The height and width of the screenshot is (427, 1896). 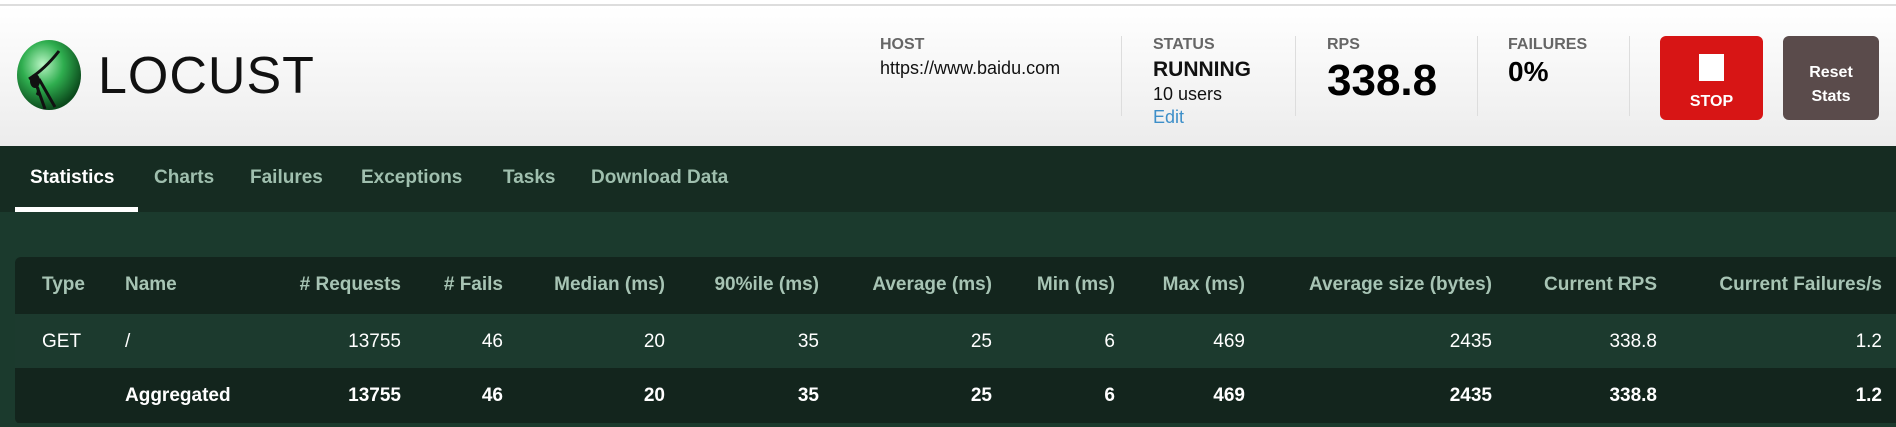 I want to click on status-value: RUNNING, so click(x=1202, y=69).